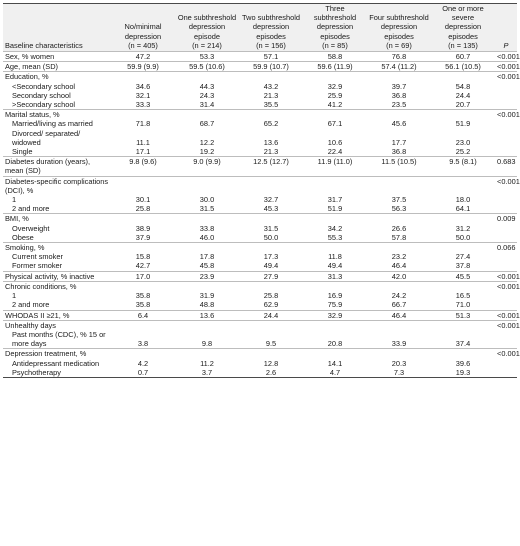  What do you see at coordinates (143, 315) in the screenshot?
I see `cell-value: 6.4` at bounding box center [143, 315].